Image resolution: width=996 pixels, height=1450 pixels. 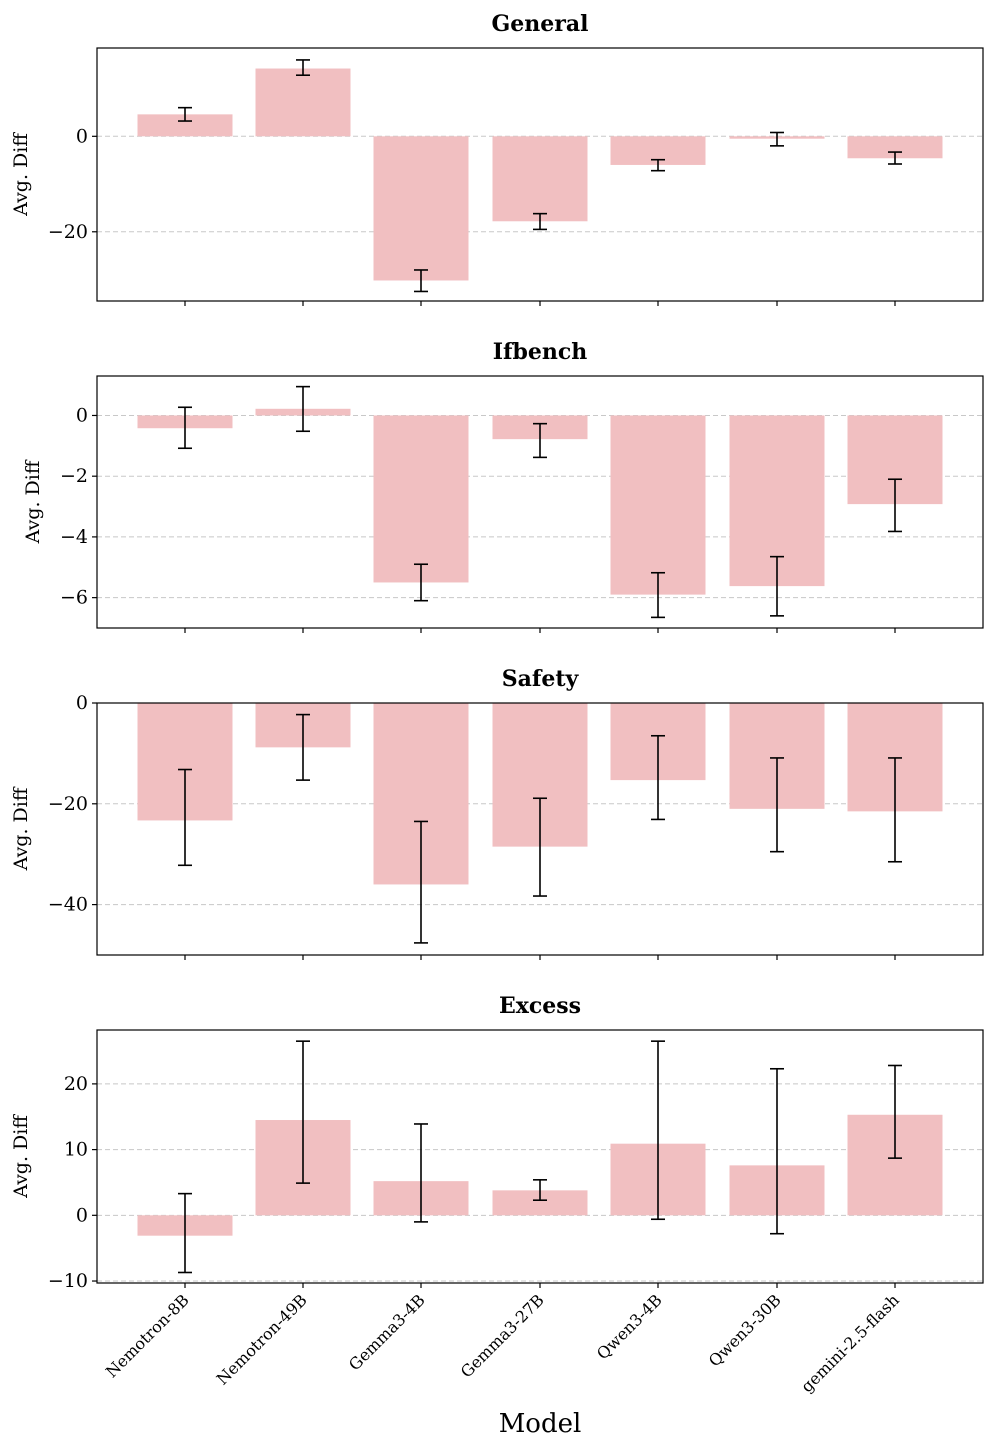 I want to click on bar-gemma3-27b, so click(x=540, y=179).